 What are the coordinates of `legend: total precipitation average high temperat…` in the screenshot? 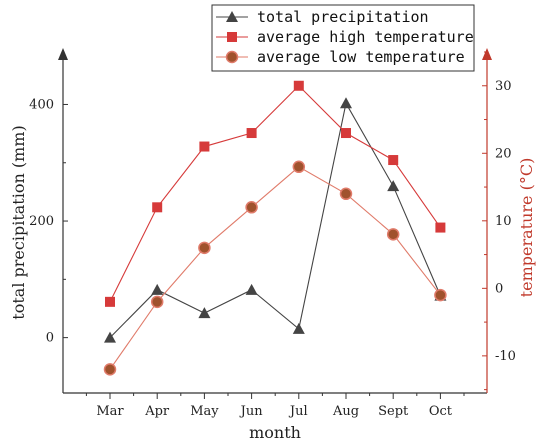 It's located at (343, 38).